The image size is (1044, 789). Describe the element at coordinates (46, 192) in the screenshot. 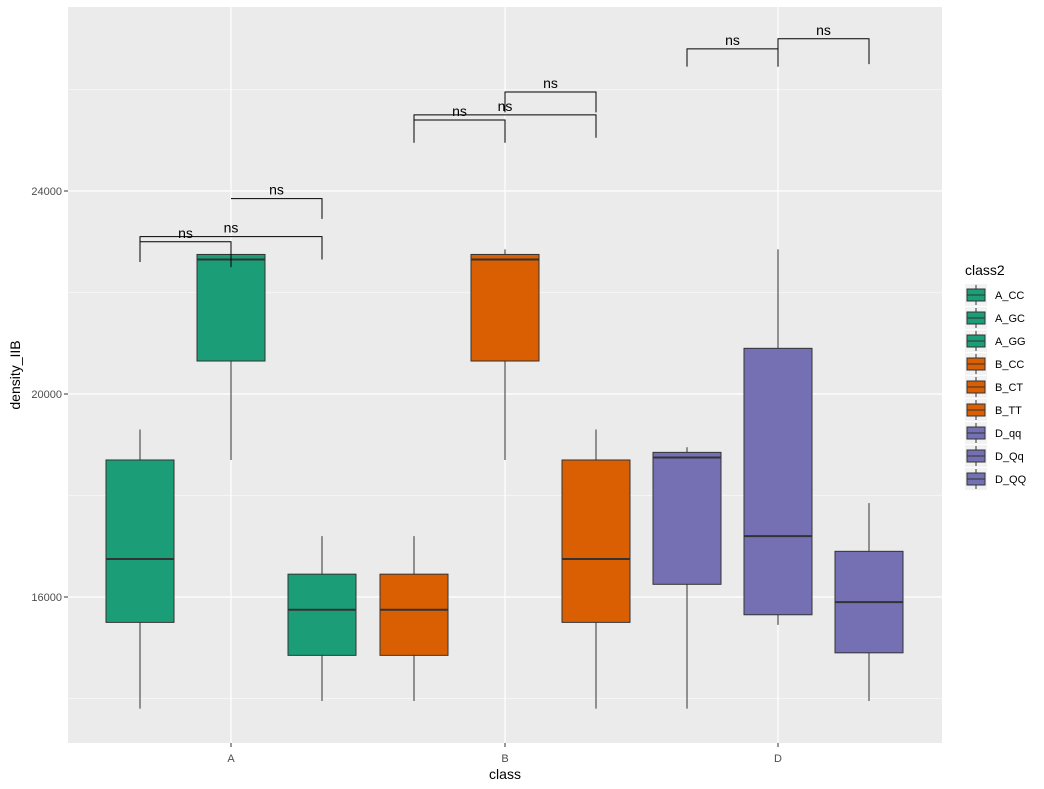

I see `y-tick-label: 24000` at that location.